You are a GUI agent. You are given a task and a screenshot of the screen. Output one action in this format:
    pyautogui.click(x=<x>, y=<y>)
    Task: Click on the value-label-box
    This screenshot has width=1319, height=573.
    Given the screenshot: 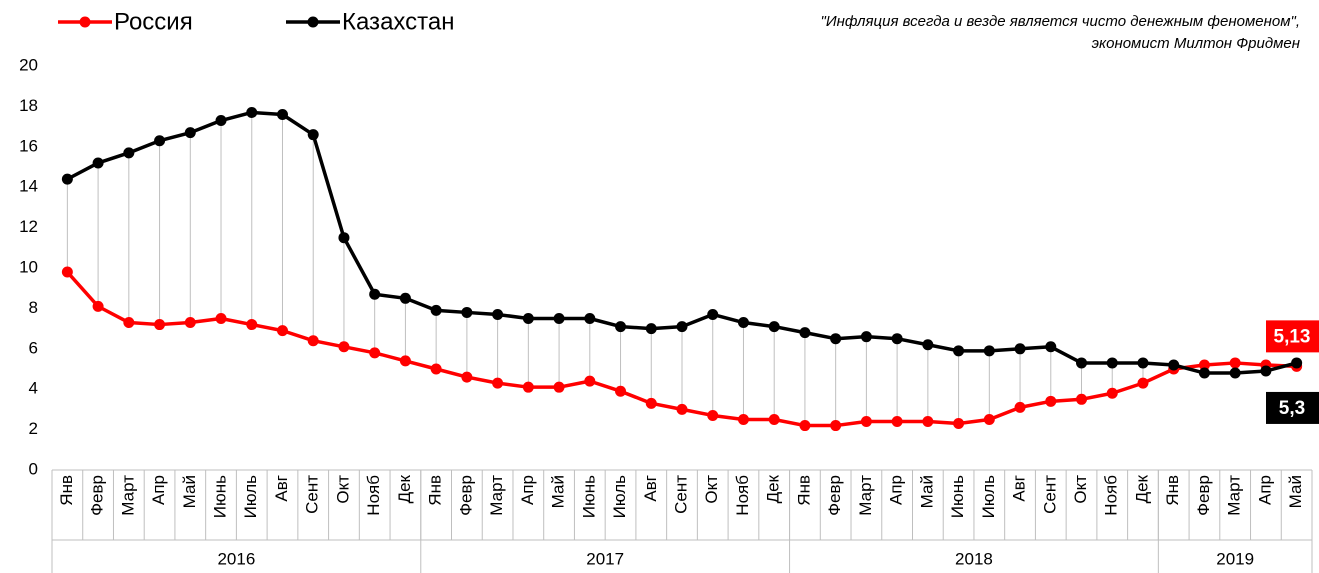 What is the action you would take?
    pyautogui.click(x=1292, y=336)
    